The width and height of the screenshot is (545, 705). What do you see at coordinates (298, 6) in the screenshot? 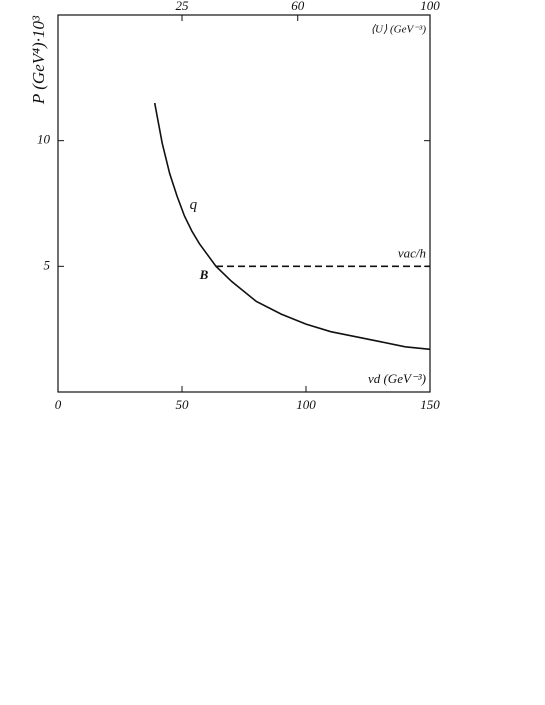
I see `x2-tick-label: 60` at bounding box center [298, 6].